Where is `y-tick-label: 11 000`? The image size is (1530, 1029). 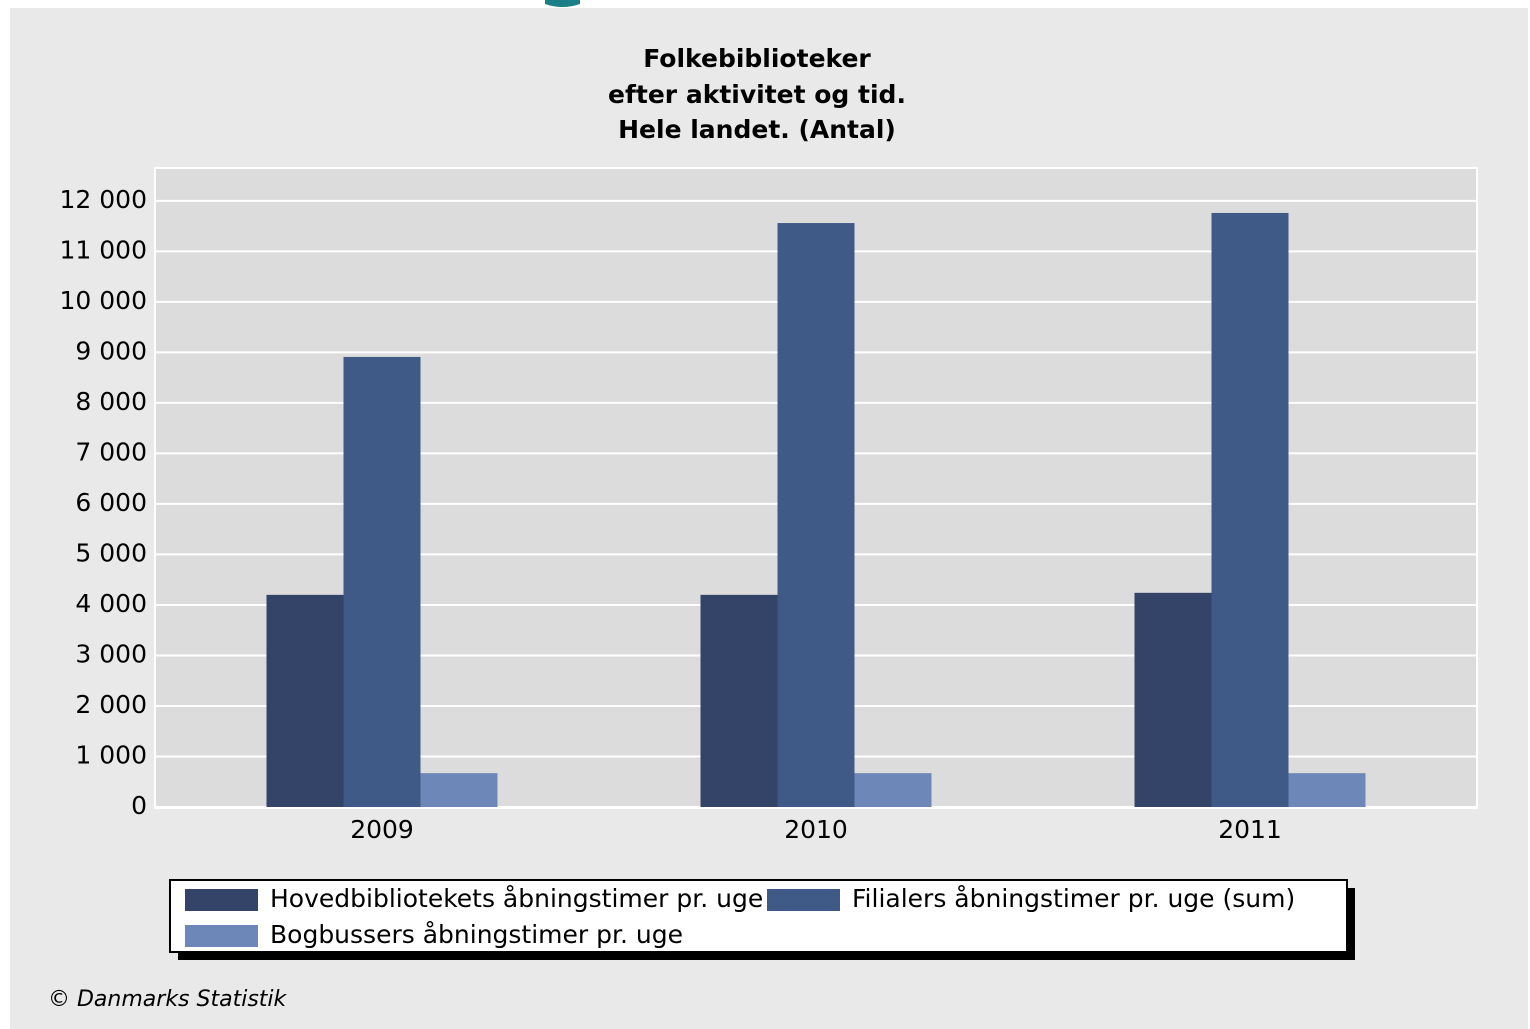
y-tick-label: 11 000 is located at coordinates (103, 249).